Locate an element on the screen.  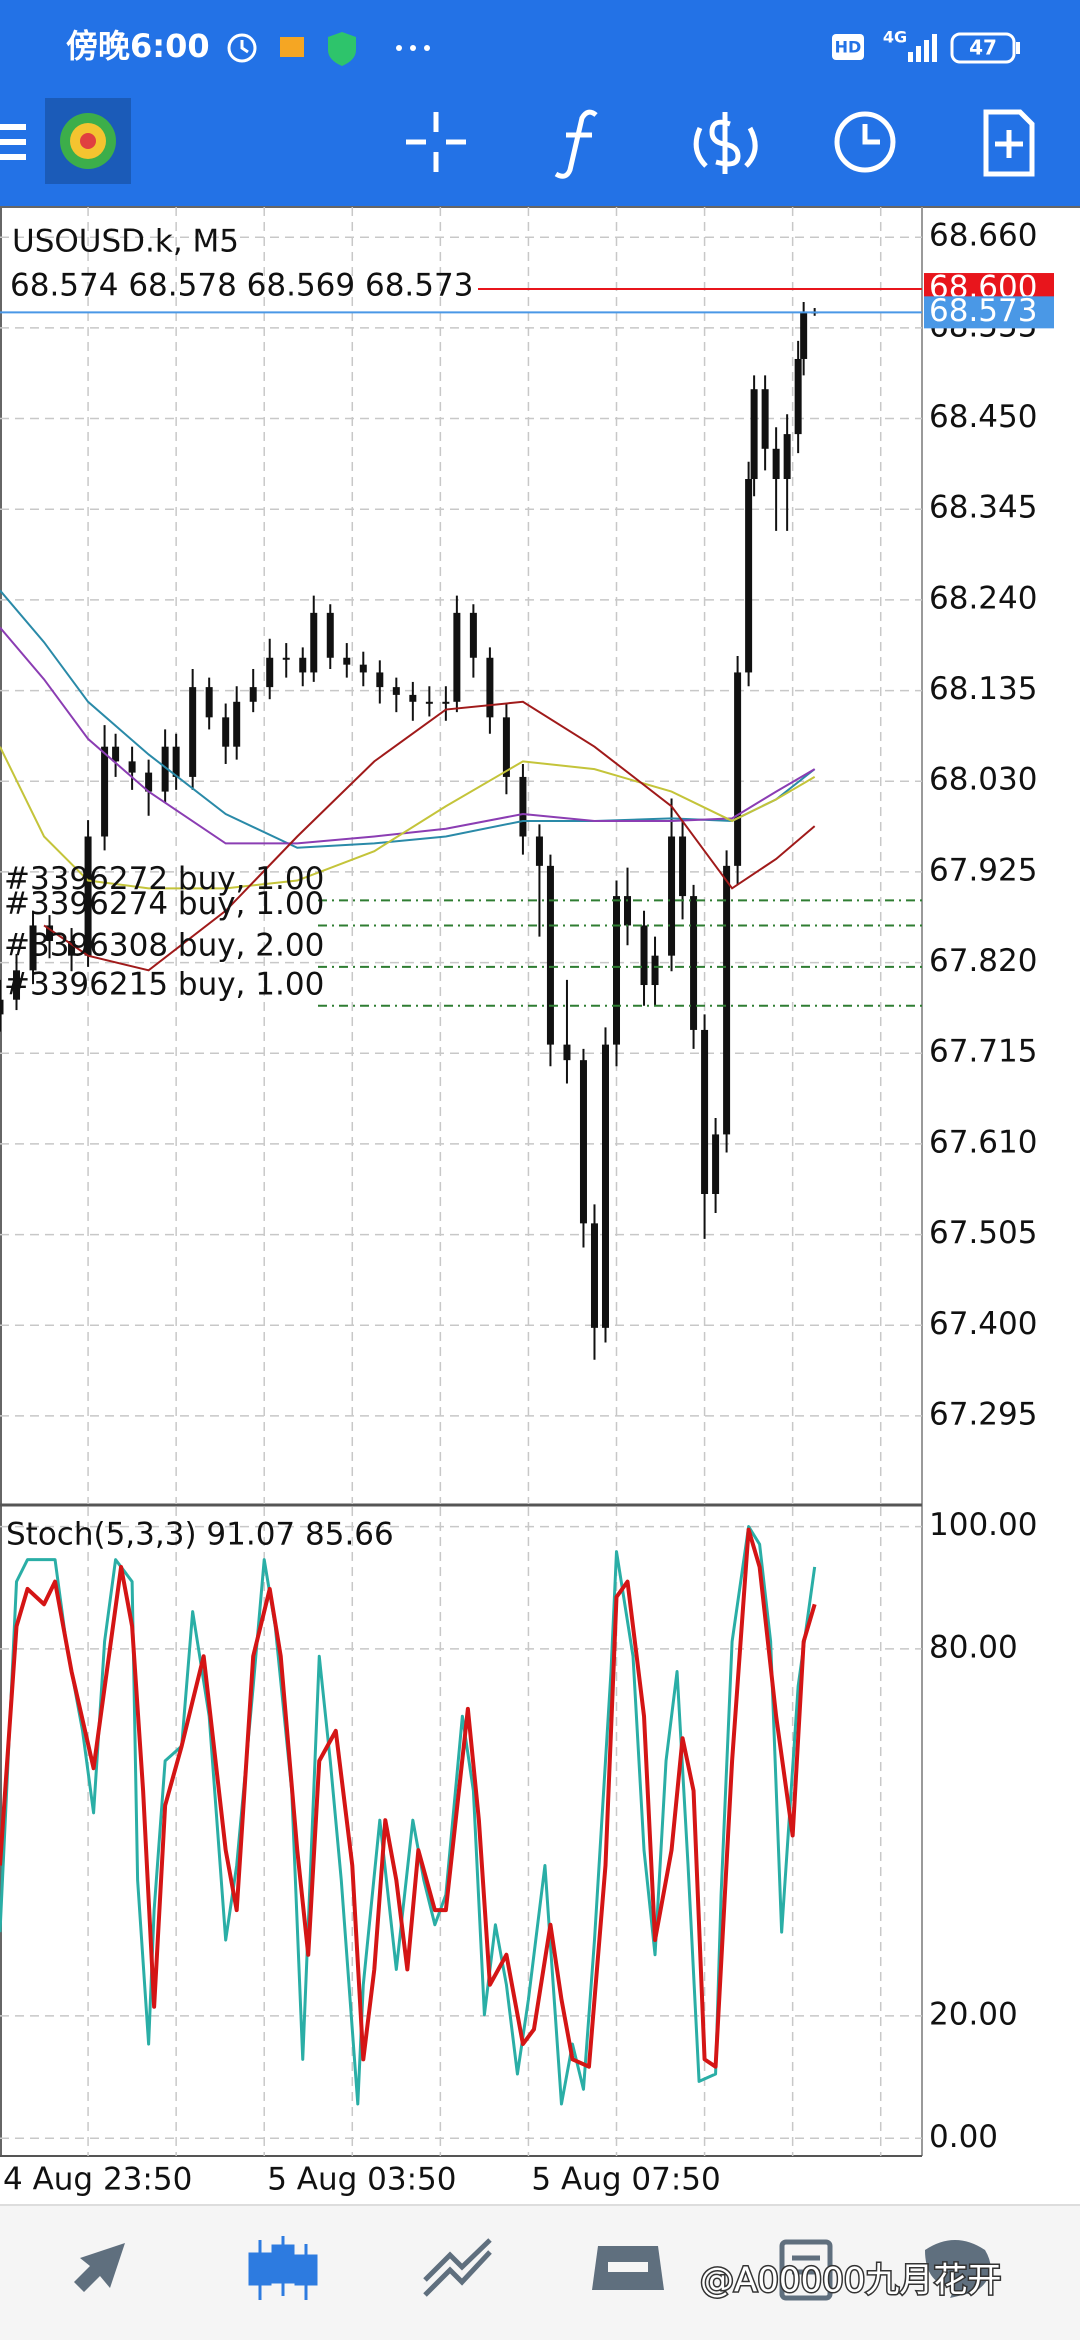
y-tick-label: 67.295 is located at coordinates (983, 1414).